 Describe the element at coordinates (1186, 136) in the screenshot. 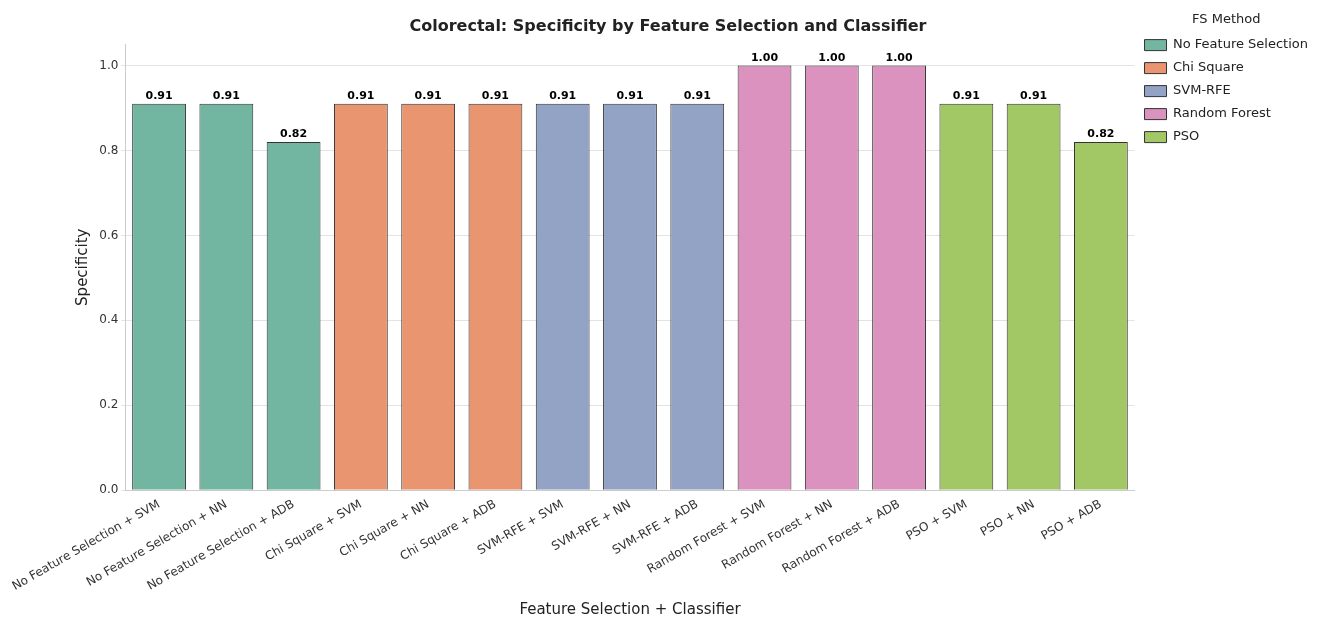

I see `legend-label: PSO` at that location.